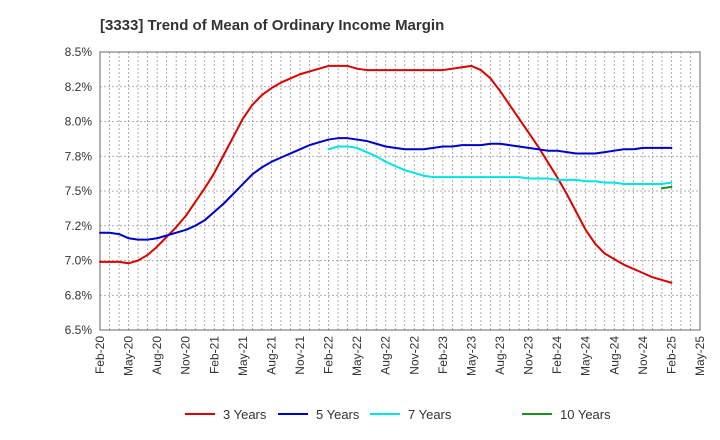  I want to click on y-tick-label: 7.5%, so click(79, 191).